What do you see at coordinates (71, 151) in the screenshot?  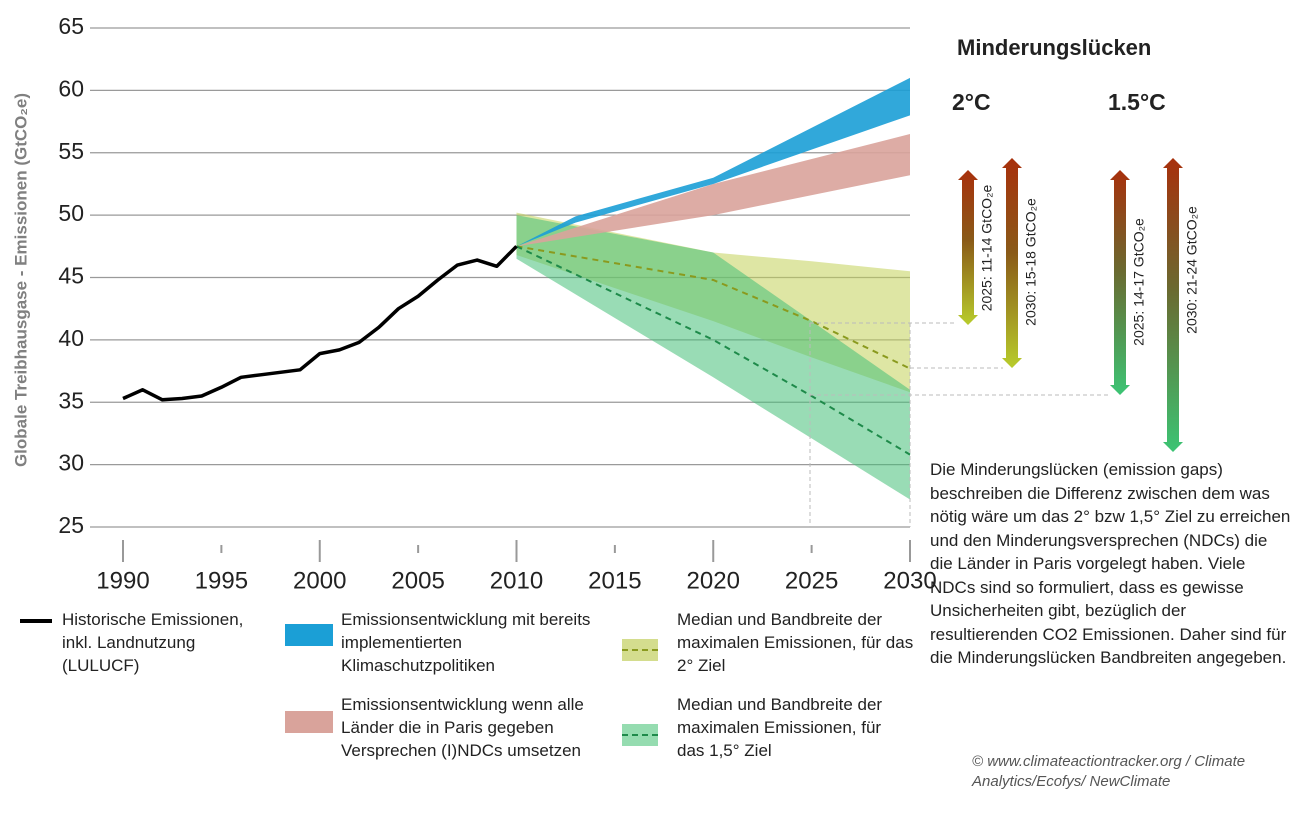 I see `y-tick-label: 55` at bounding box center [71, 151].